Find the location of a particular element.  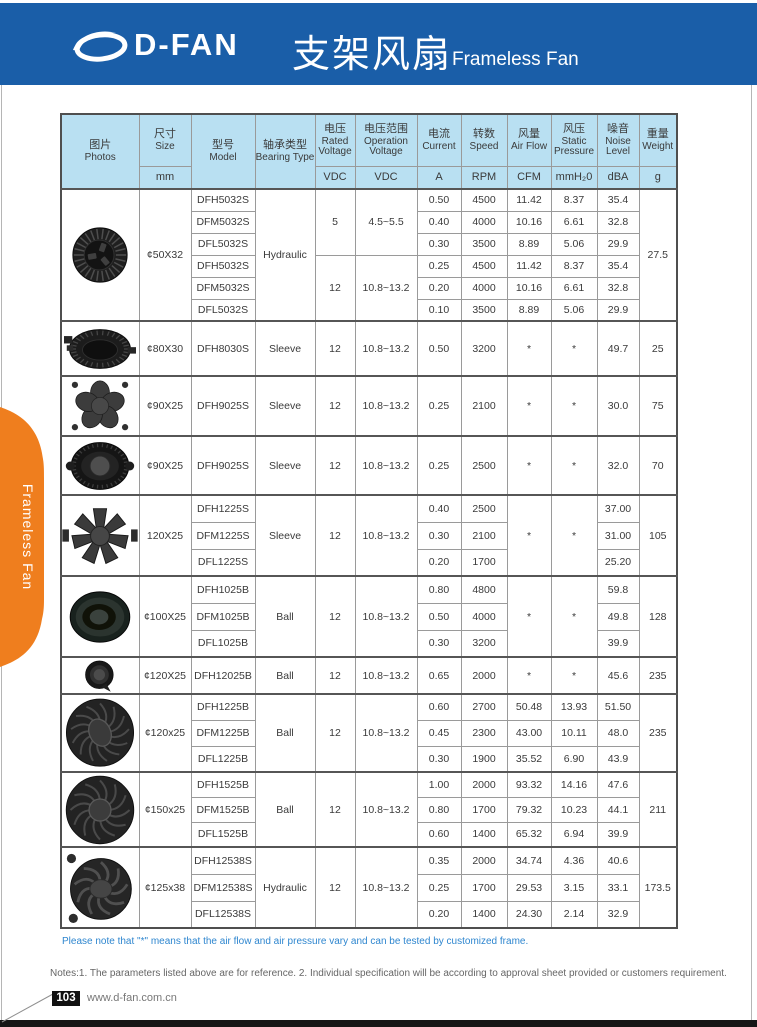

model-cell: DFM1525B is located at coordinates (223, 809).